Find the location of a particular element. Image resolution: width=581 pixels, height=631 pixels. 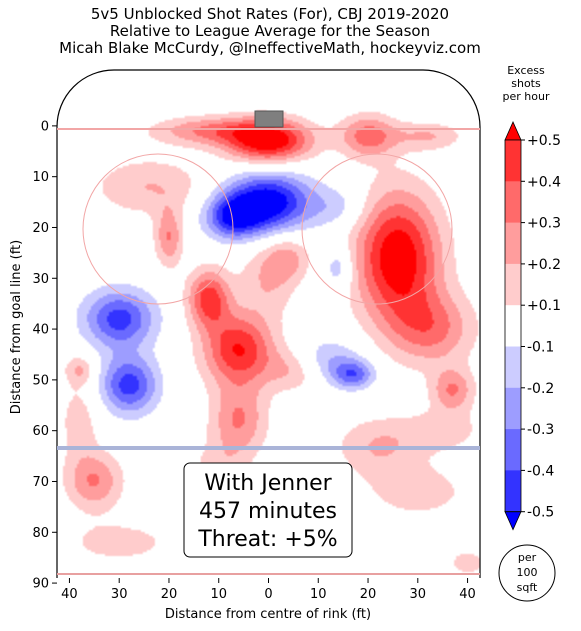

colorbar-tick-label: +0.2 is located at coordinates (544, 265).